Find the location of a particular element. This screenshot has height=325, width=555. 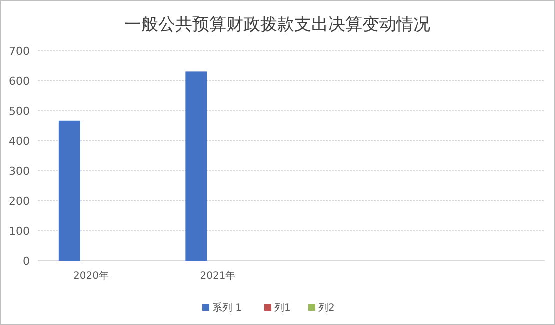

y-tick-label: 600 is located at coordinates (19, 81).